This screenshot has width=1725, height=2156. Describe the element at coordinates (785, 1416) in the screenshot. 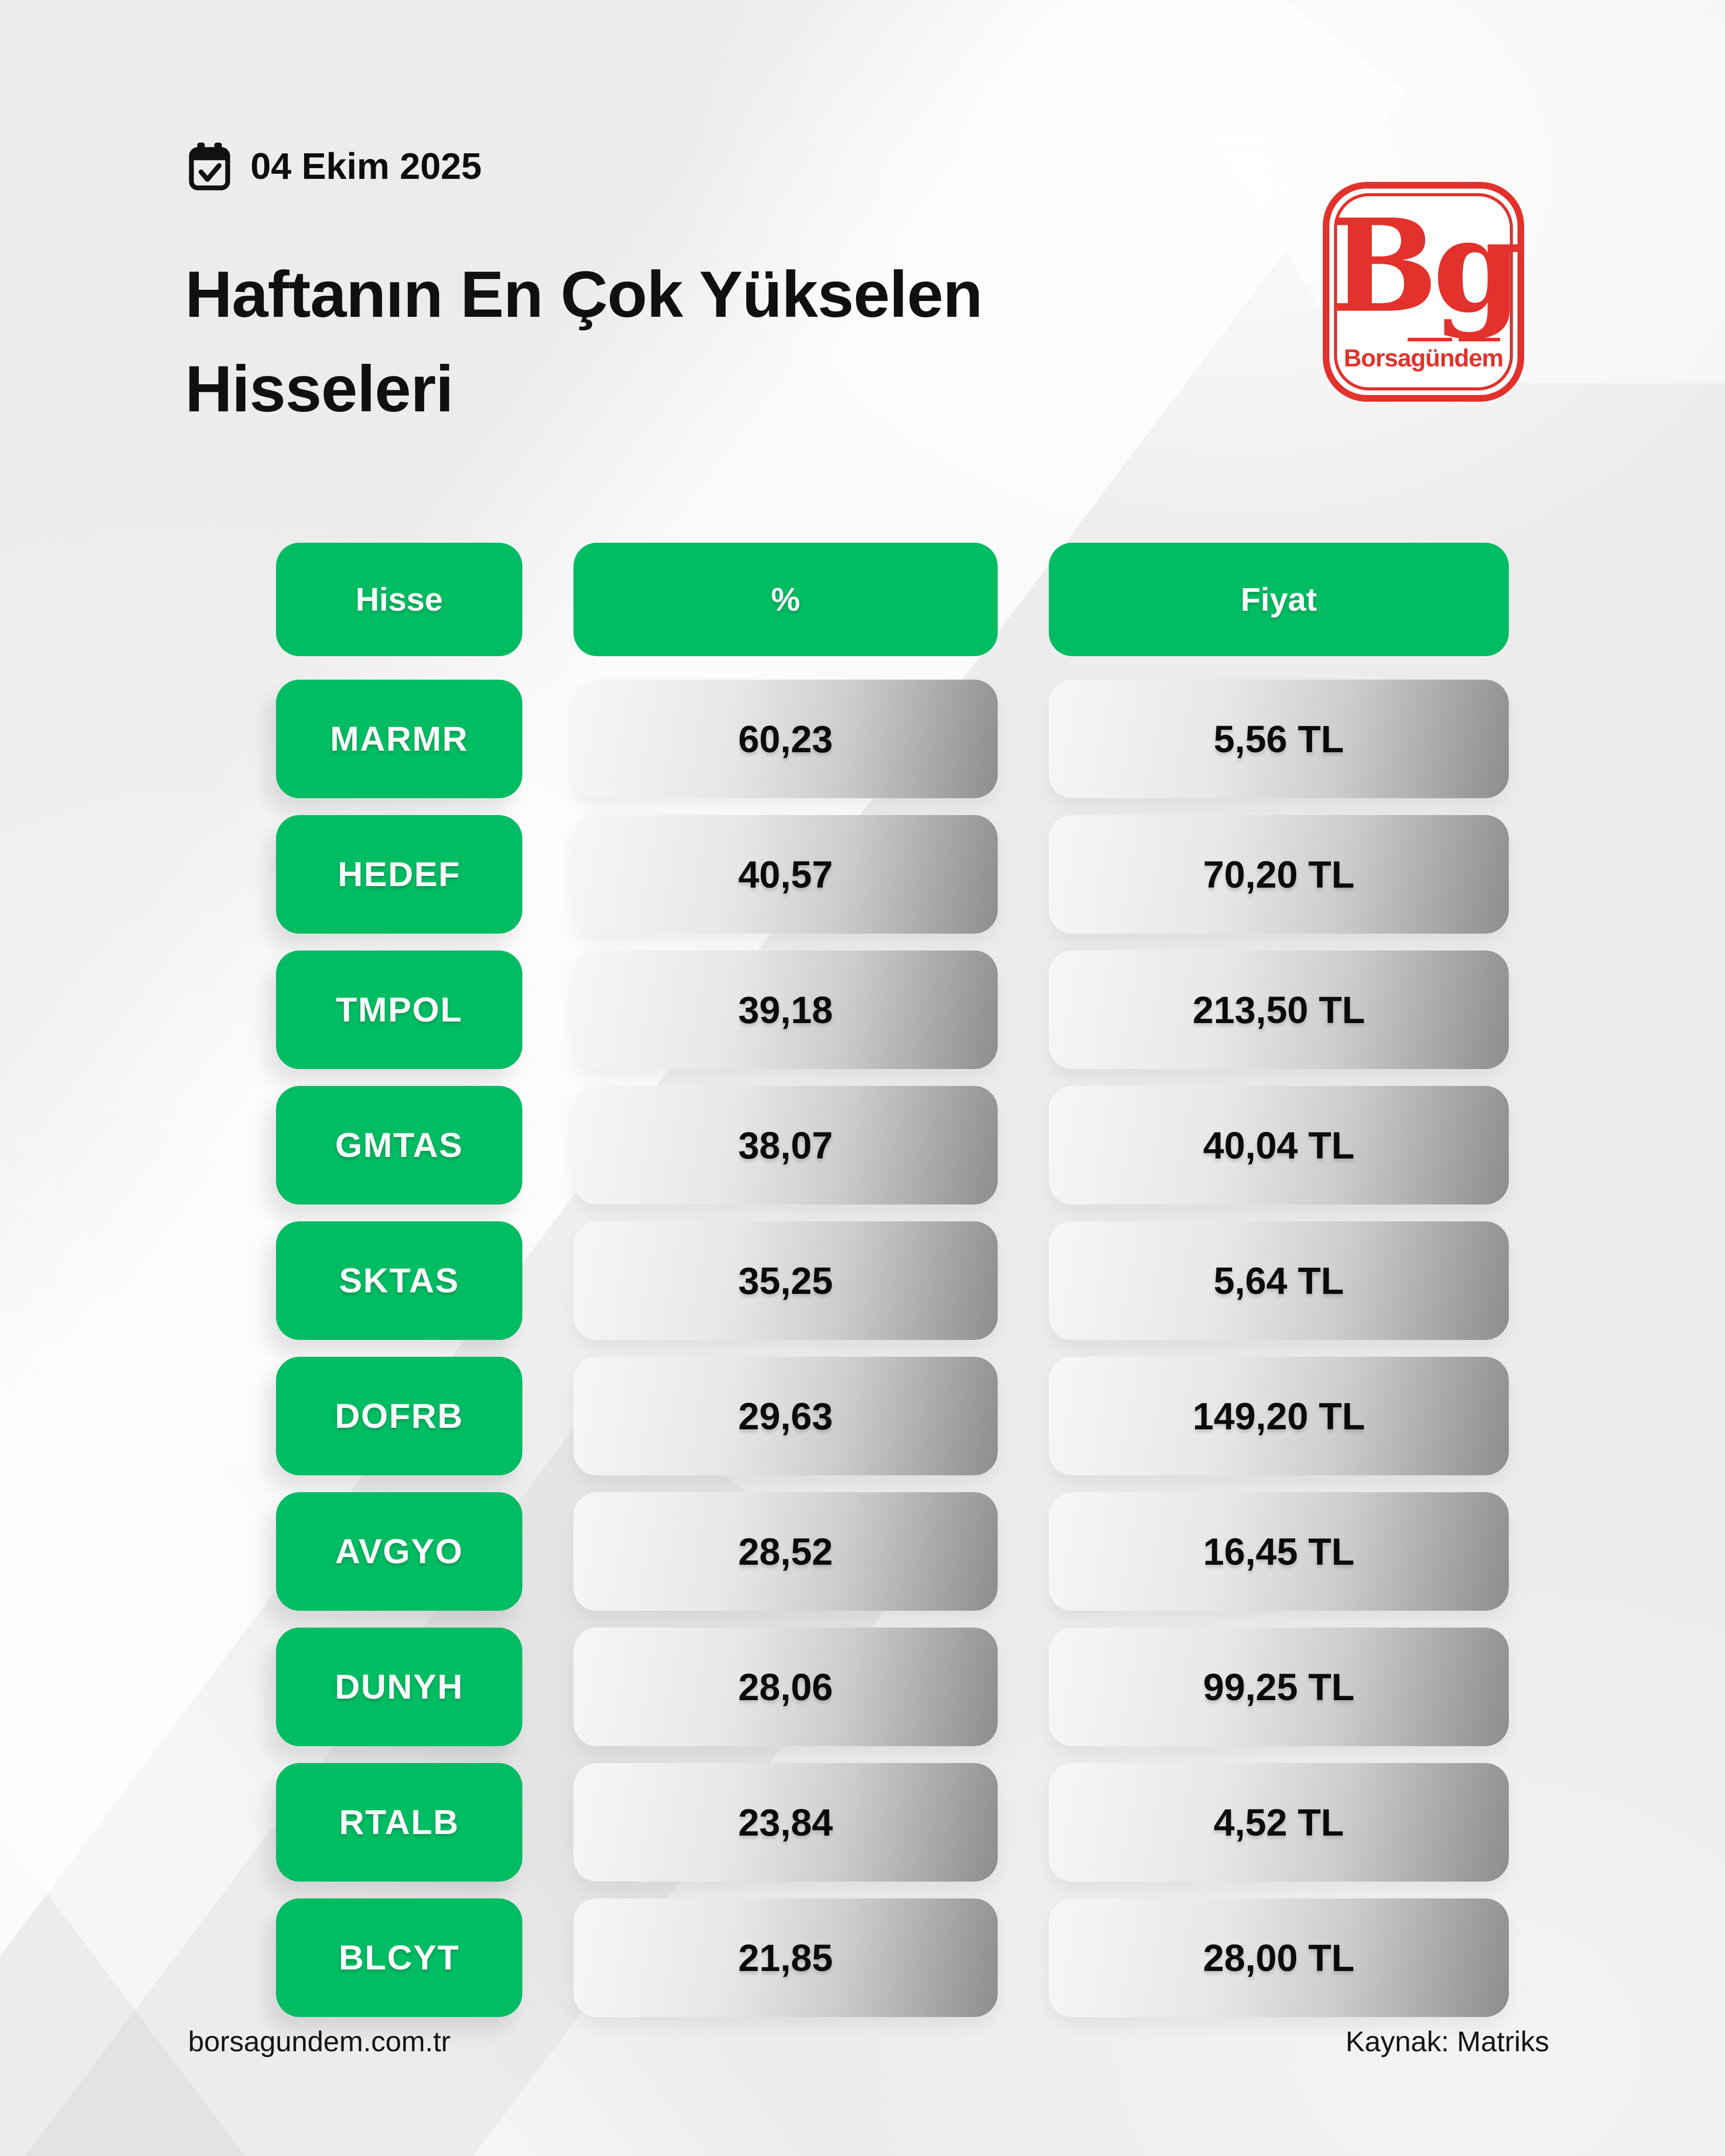

I see `percent-cell: 29,63` at that location.